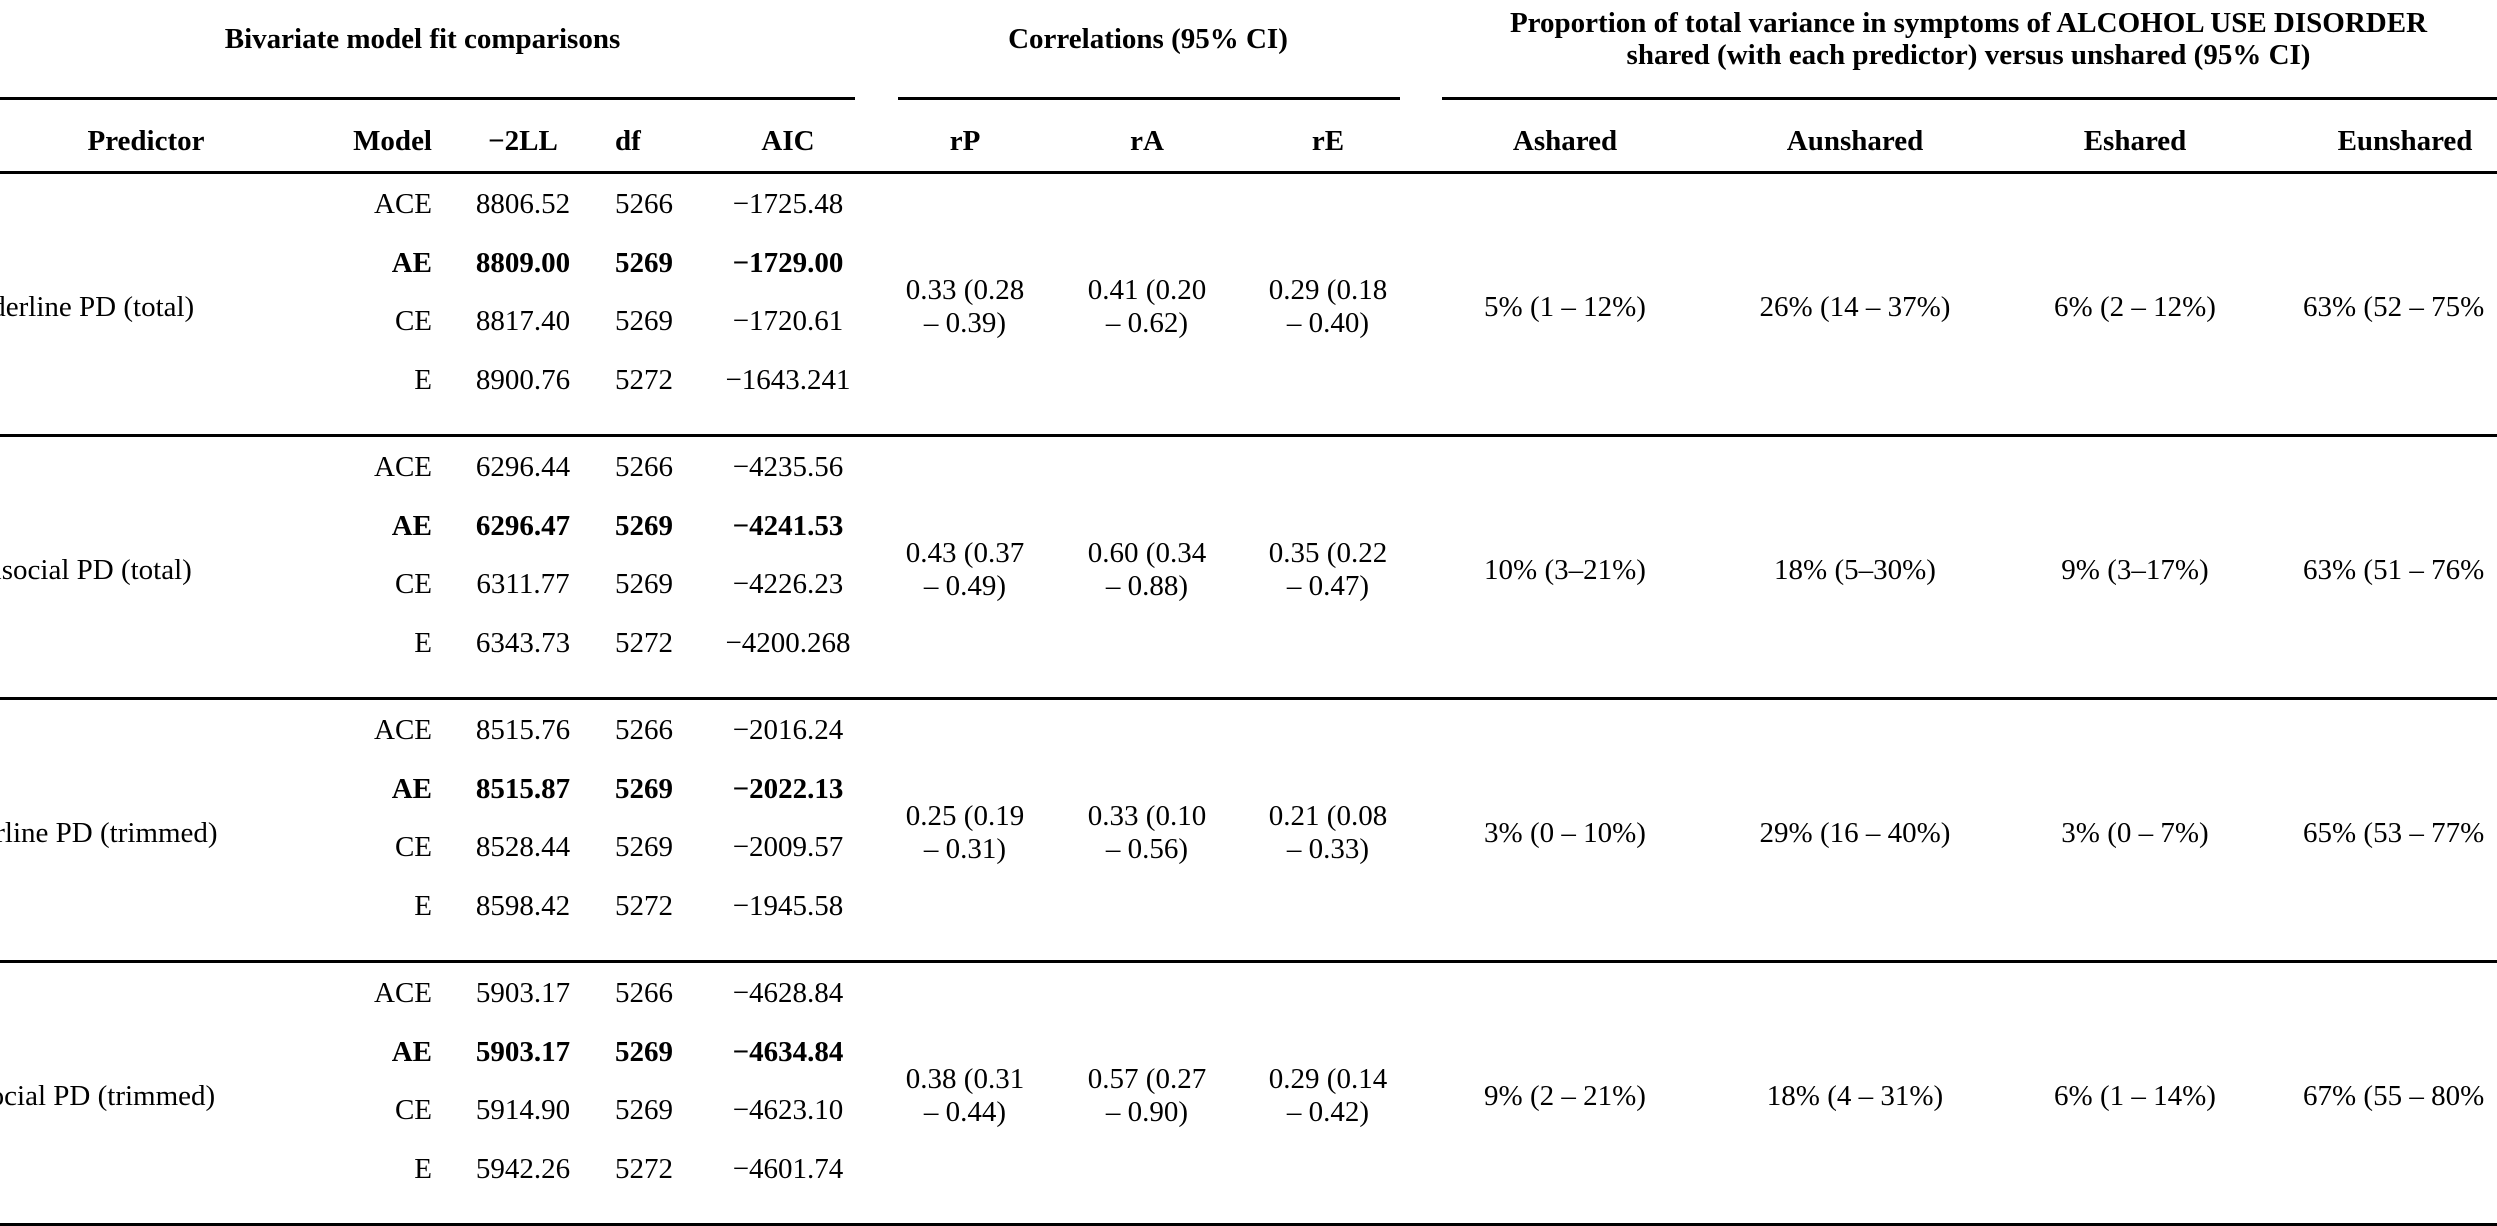 Image resolution: width=2497 pixels, height=1226 pixels. I want to click on aic-cell: −4601.74, so click(788, 1169).